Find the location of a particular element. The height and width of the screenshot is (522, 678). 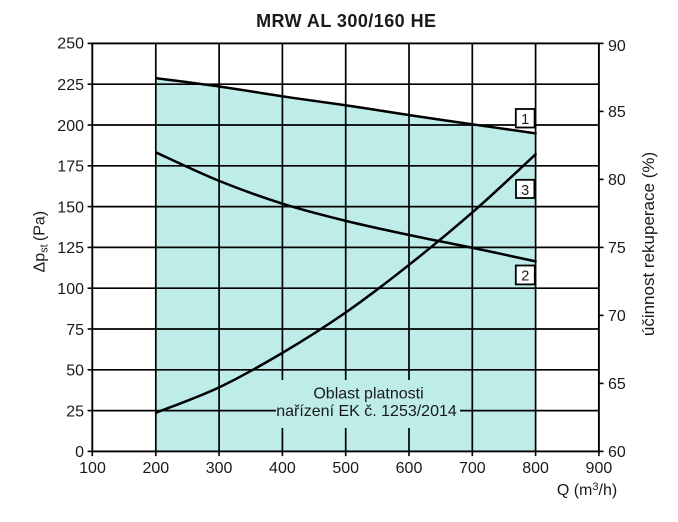

svg-text: 25 is located at coordinates (75, 411).